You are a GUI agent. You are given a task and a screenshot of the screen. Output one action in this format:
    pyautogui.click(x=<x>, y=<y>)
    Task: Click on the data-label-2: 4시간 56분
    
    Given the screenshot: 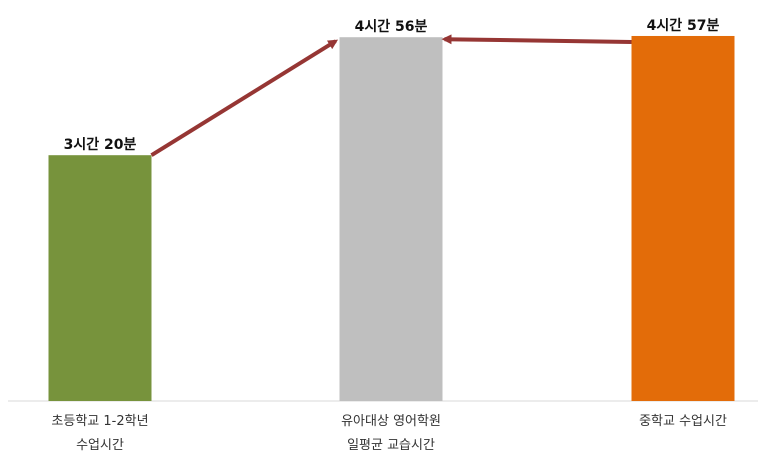 What is the action you would take?
    pyautogui.click(x=391, y=26)
    